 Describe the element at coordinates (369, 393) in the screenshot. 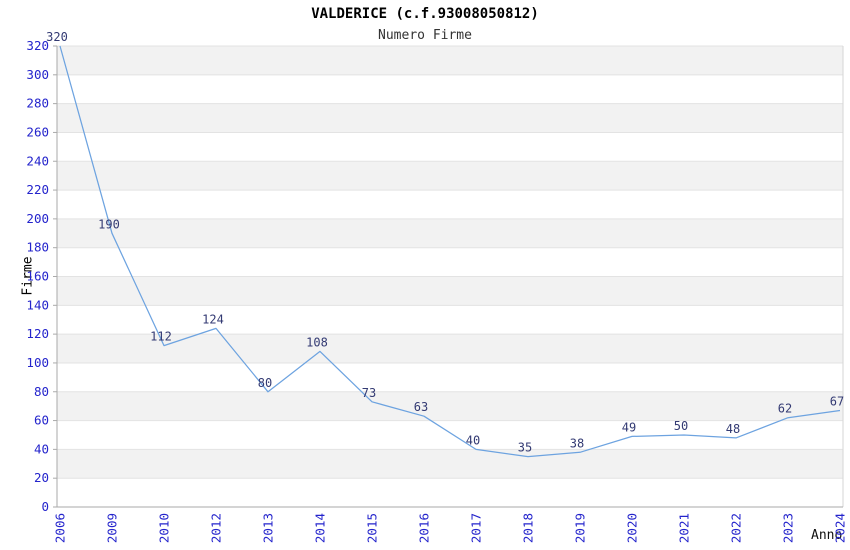

I see `data-point-label: 73` at that location.